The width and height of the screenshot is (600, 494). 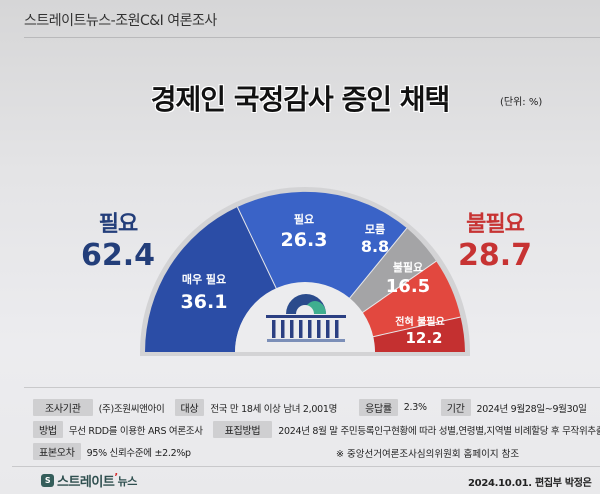 What do you see at coordinates (118, 255) in the screenshot?
I see `summary-need-value: 62.4` at bounding box center [118, 255].